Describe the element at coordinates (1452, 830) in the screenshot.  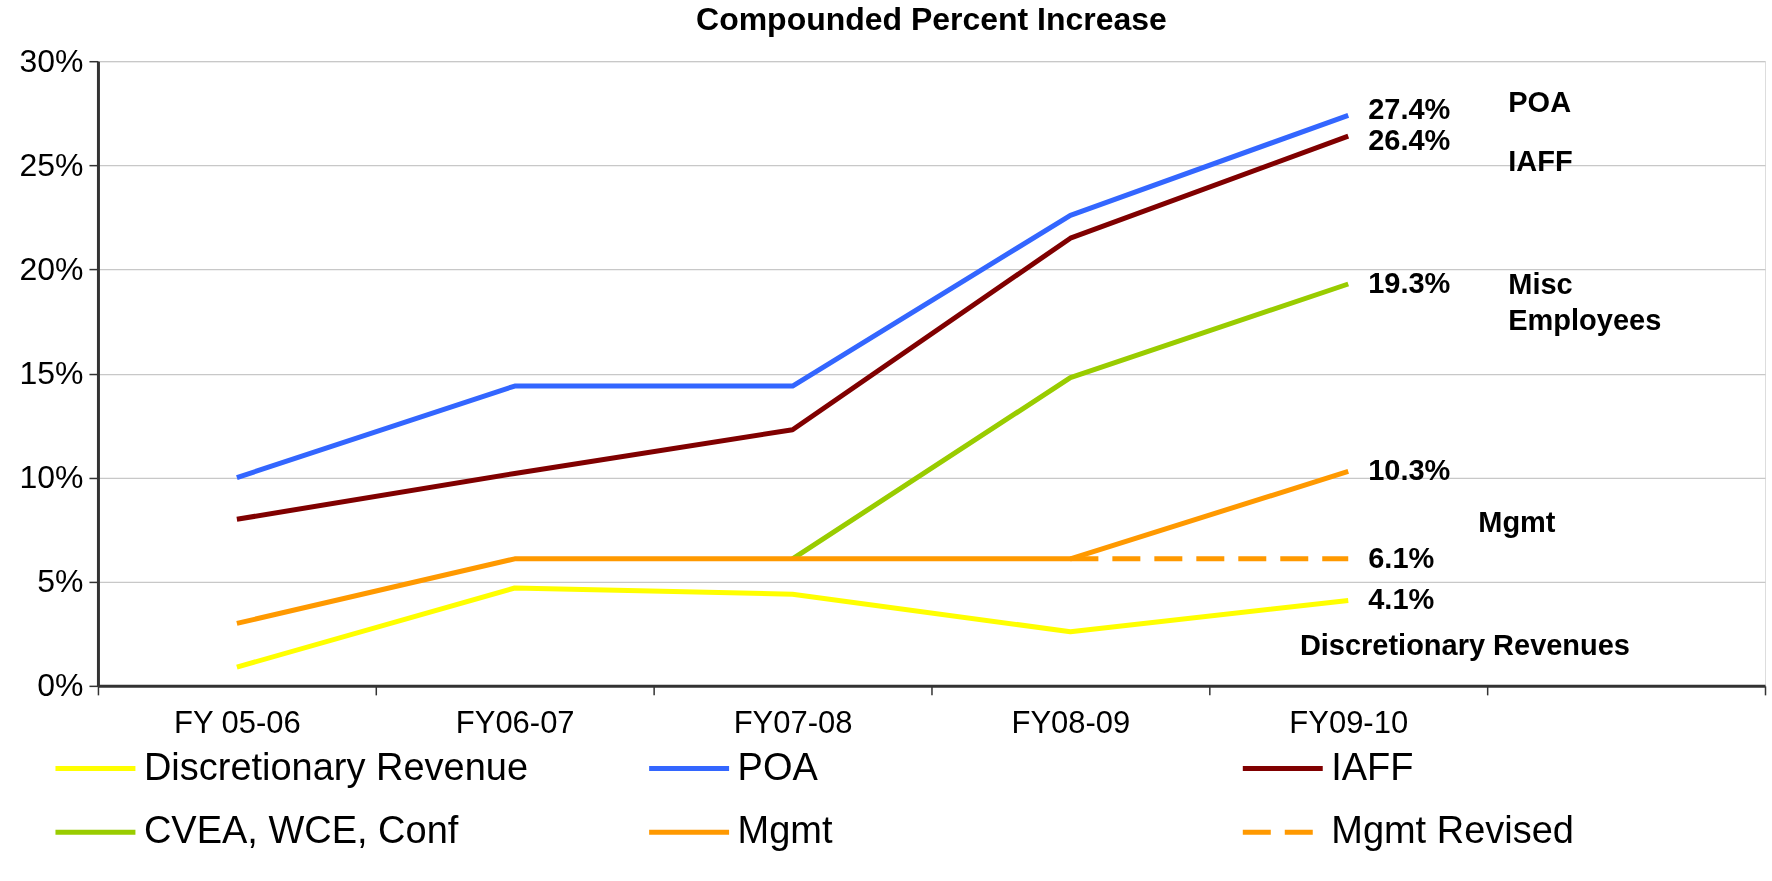
I see `legend-label: Mgmt Revised` at that location.